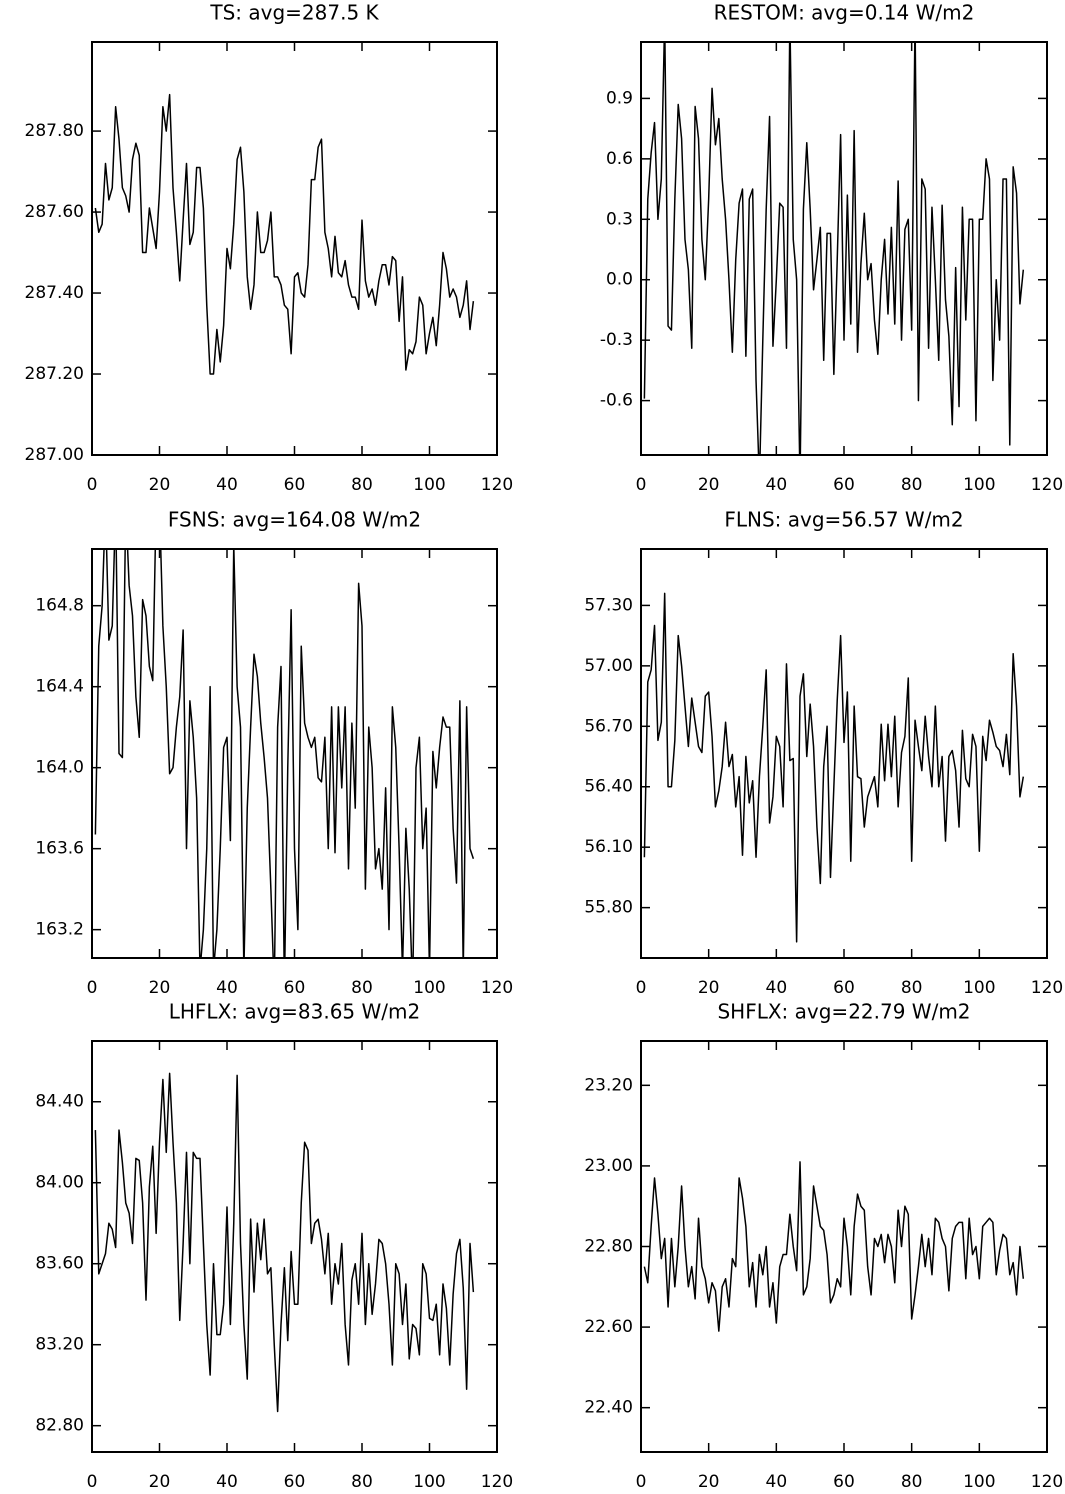  Describe the element at coordinates (608, 1085) in the screenshot. I see `y-tick-label: 23.20` at that location.